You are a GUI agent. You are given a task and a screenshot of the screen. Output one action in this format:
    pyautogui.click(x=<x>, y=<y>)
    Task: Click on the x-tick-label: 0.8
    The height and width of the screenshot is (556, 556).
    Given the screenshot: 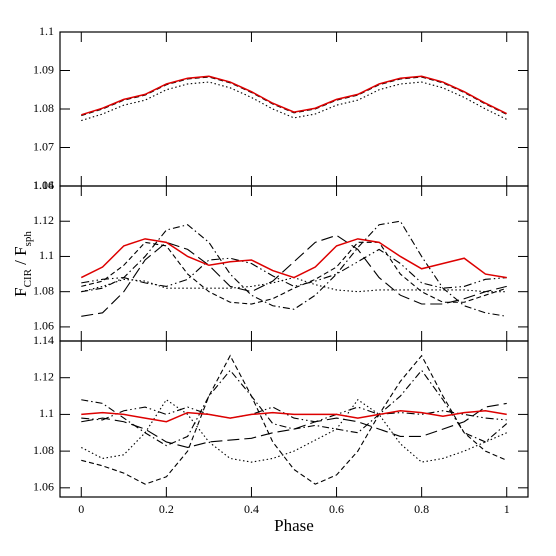 What is the action you would take?
    pyautogui.click(x=421, y=509)
    